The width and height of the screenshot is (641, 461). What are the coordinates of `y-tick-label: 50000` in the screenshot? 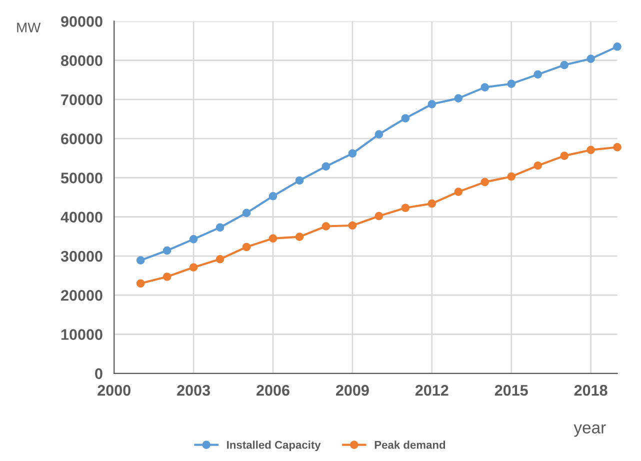 It's located at (81, 178).